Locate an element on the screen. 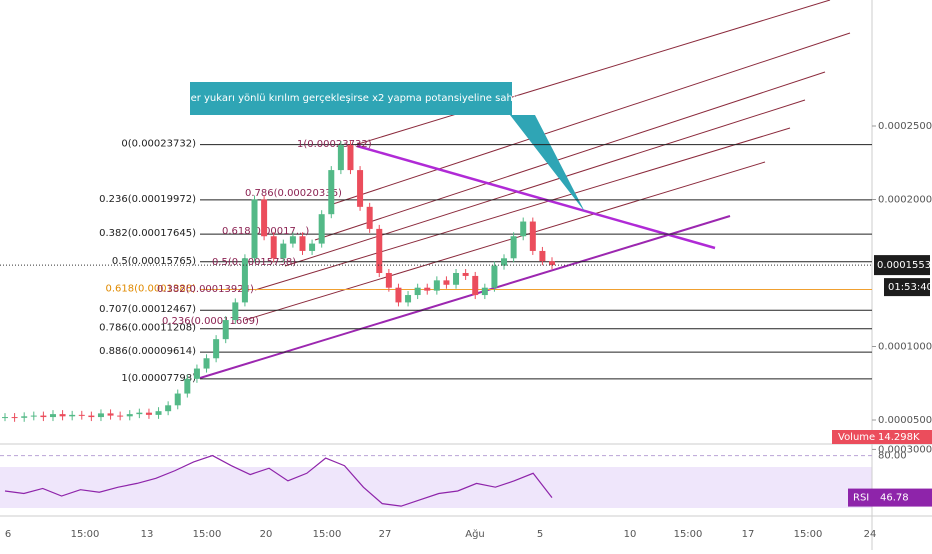 This screenshot has width=932, height=554. countdown-tag is located at coordinates (907, 287).